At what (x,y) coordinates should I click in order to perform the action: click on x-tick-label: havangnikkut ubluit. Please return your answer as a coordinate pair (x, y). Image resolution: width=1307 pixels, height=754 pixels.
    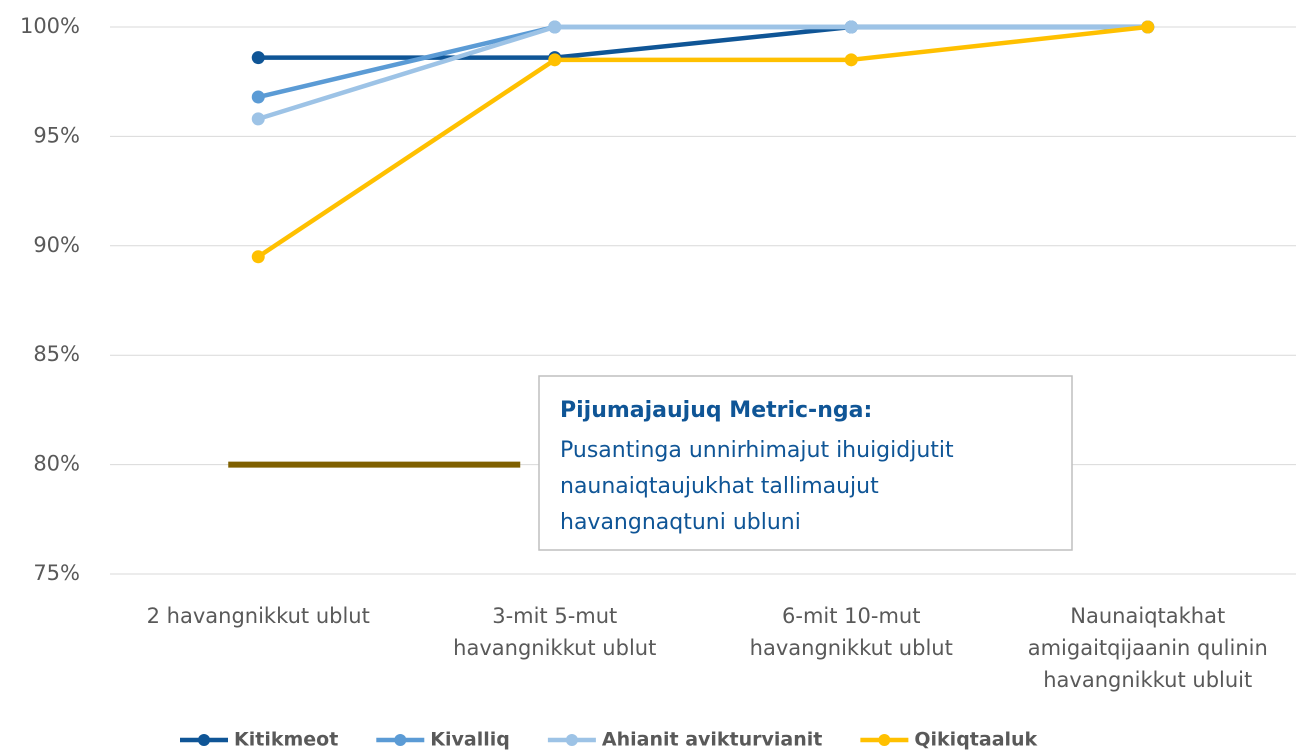
    Looking at the image, I should click on (1147, 680).